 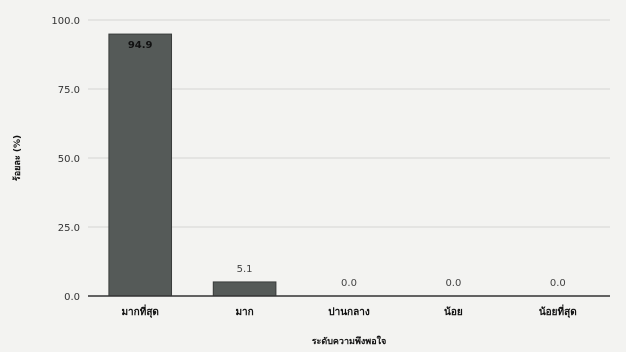 What do you see at coordinates (244, 312) in the screenshot?
I see `x-category-label: มาก` at bounding box center [244, 312].